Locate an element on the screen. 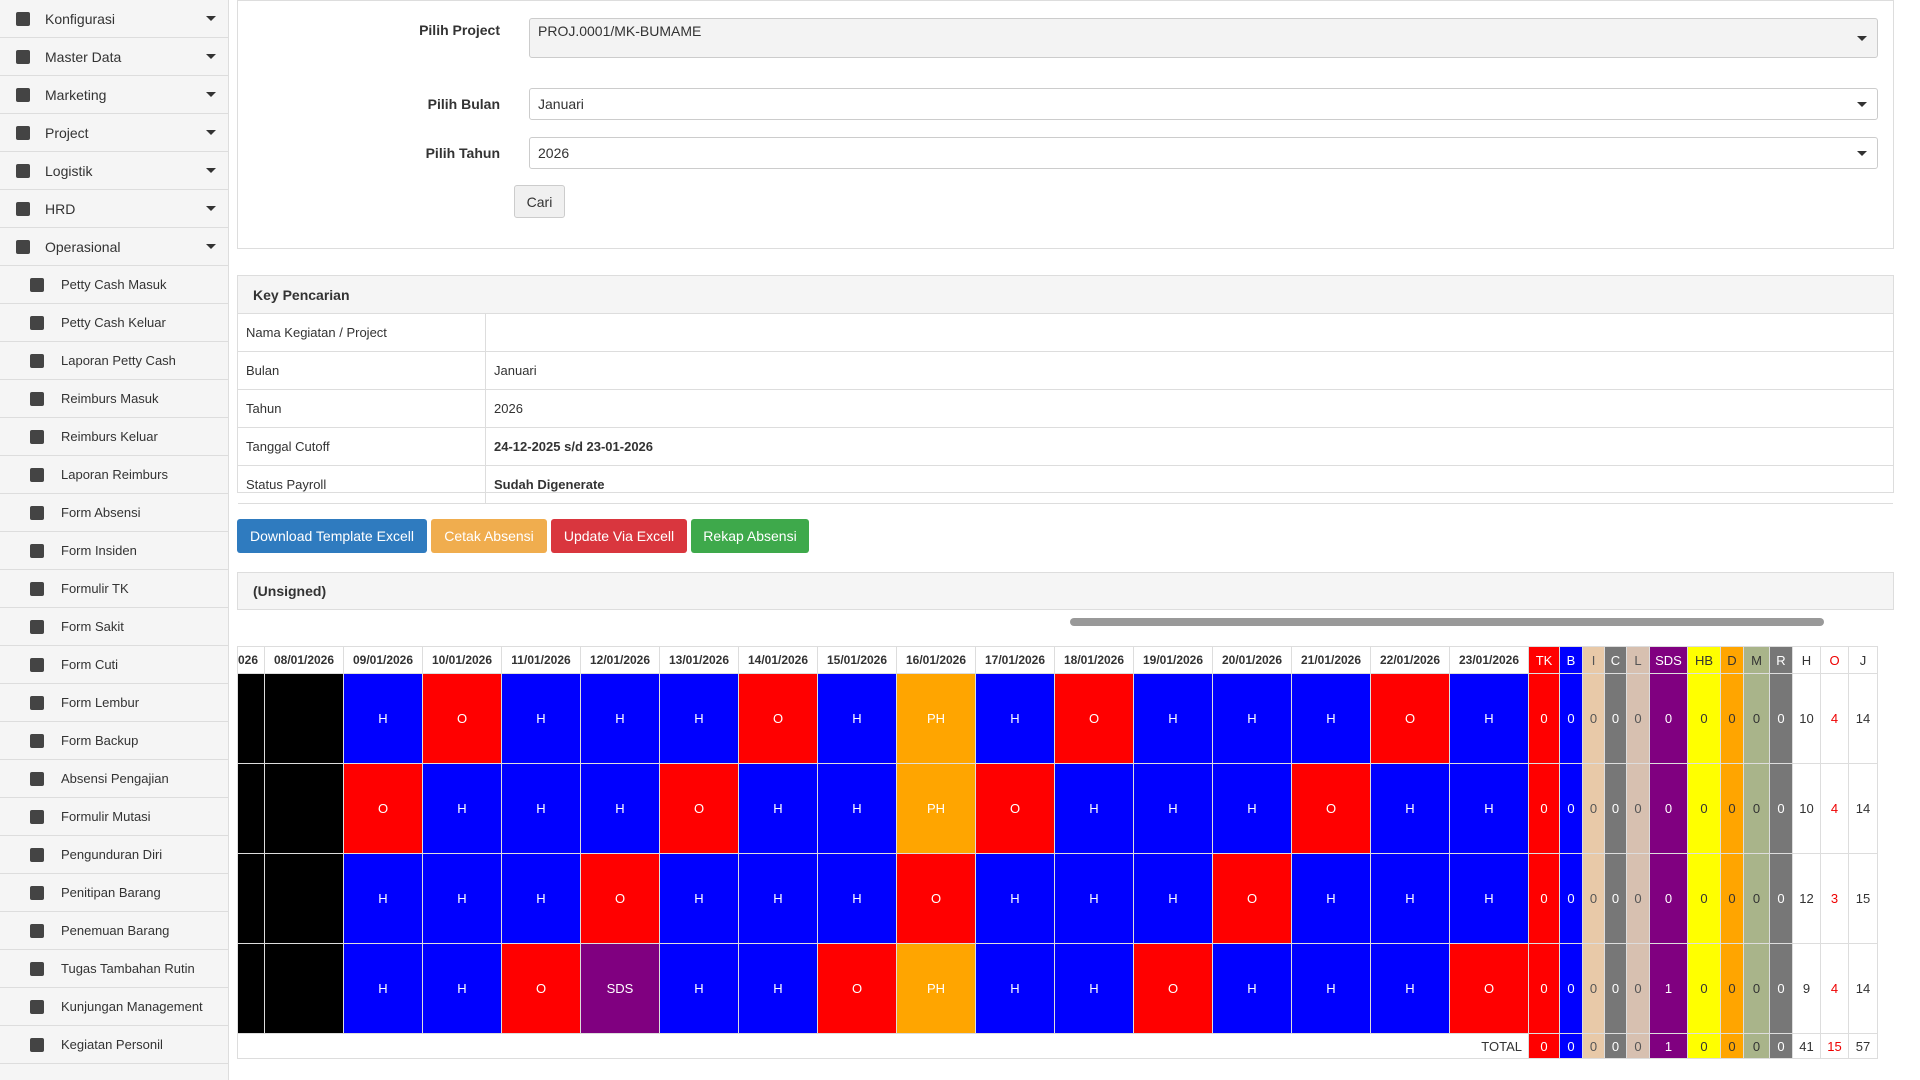 The height and width of the screenshot is (1080, 1920). submenu-label: Absensi Pengajian is located at coordinates (115, 778).